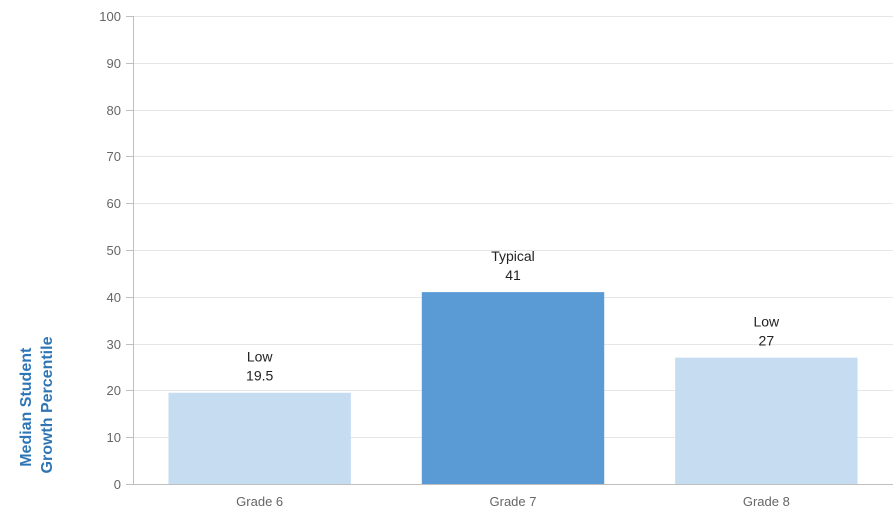 This screenshot has width=893, height=521. Describe the element at coordinates (259, 501) in the screenshot. I see `x-category-label: Grade 6` at that location.